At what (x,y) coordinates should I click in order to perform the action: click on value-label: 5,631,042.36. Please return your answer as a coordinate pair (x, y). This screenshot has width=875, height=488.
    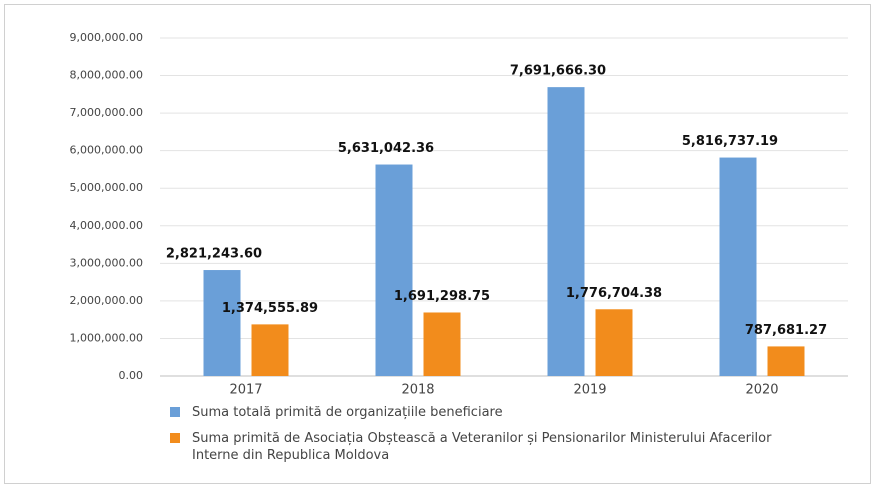
    Looking at the image, I should click on (386, 148).